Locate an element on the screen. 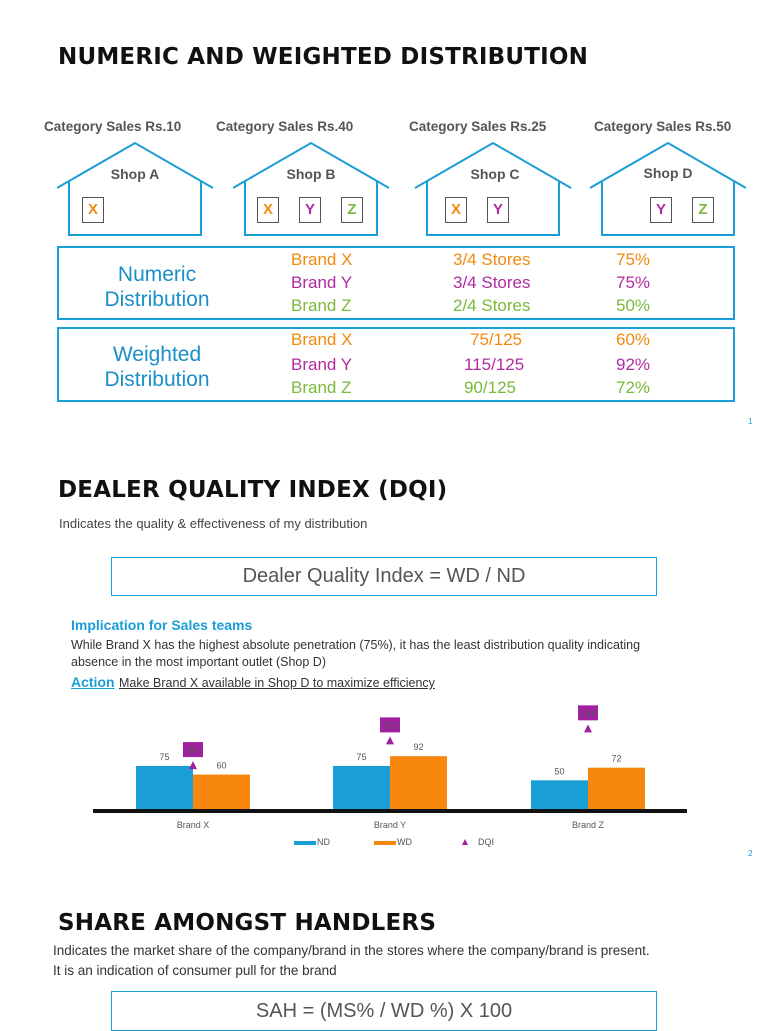 This screenshot has width=768, height=1031. numeric-label-line1: Numeric is located at coordinates (157, 274).